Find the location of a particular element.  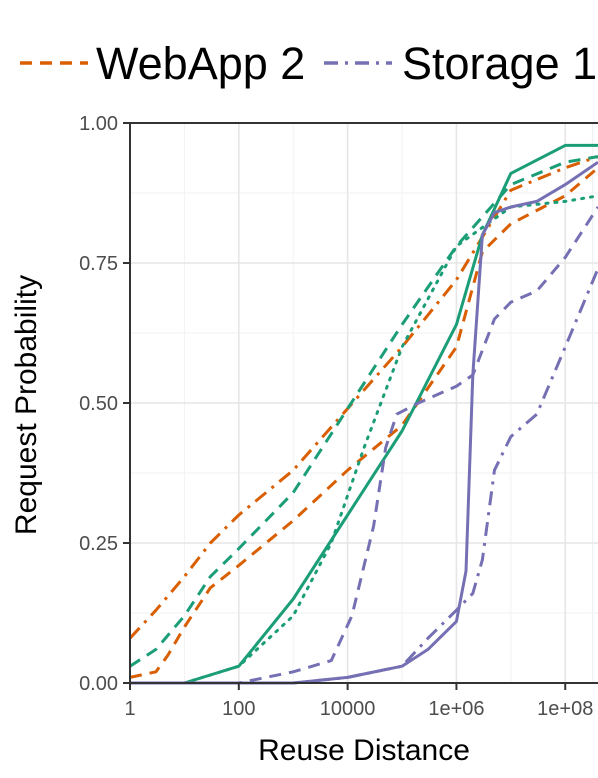

y-tick-label: 0.75 is located at coordinates (98, 264).